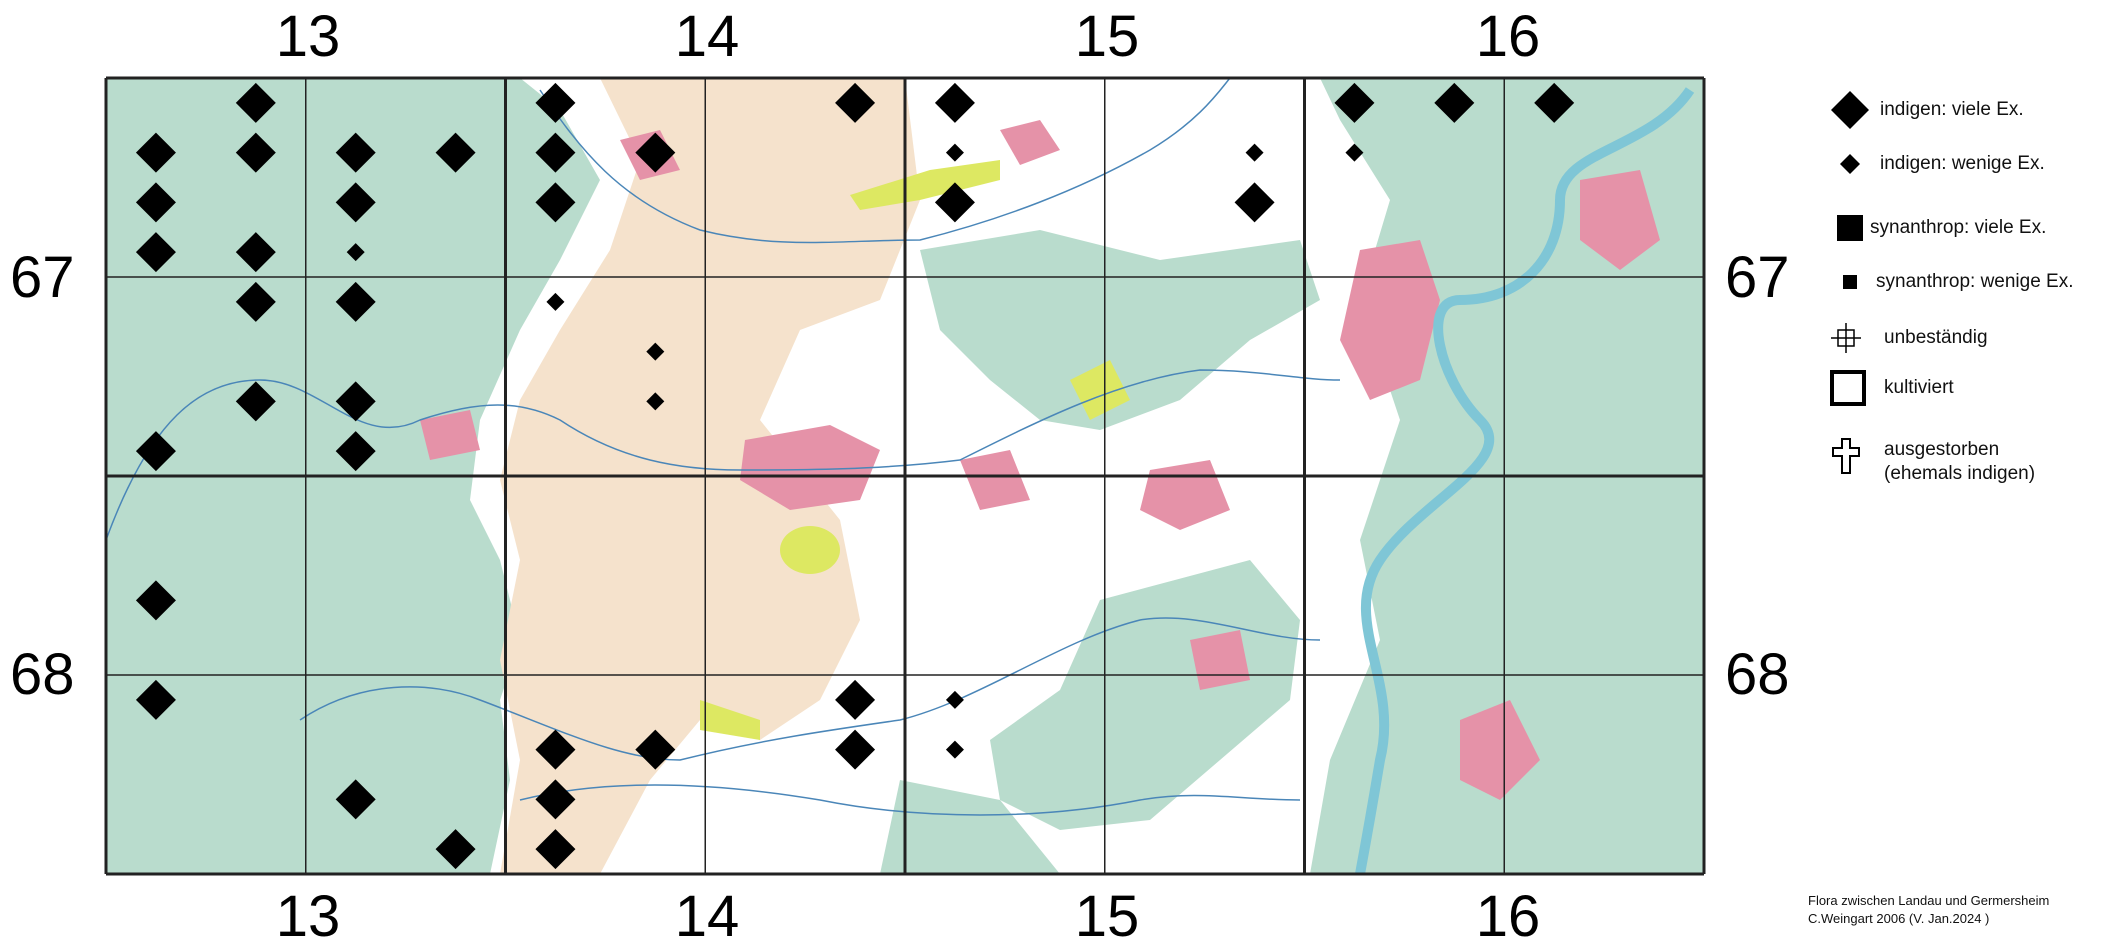 The height and width of the screenshot is (949, 2119). Describe the element at coordinates (1846, 338) in the screenshot. I see `crosshair-icon` at that location.